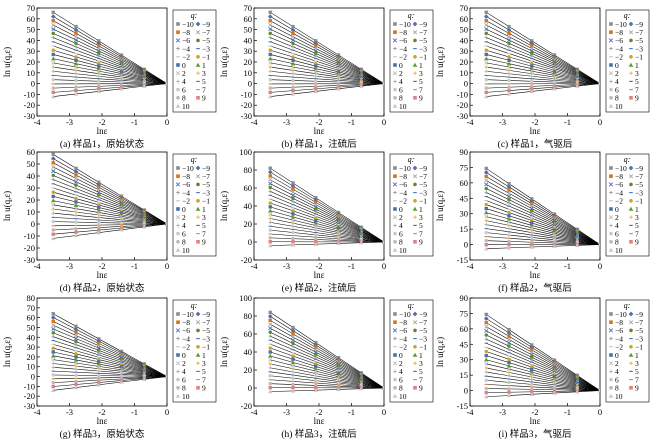 The image size is (650, 447). Describe the element at coordinates (29, 116) in the screenshot. I see `y-tick-label: -30` at that location.